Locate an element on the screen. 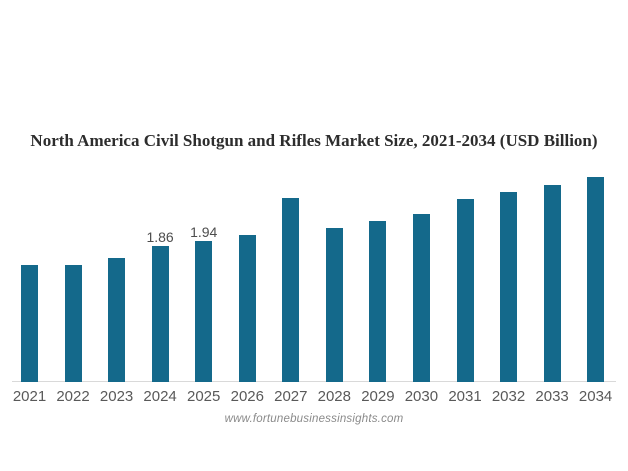 This screenshot has height=471, width=628. value-label-2024: 1.86 is located at coordinates (160, 237).